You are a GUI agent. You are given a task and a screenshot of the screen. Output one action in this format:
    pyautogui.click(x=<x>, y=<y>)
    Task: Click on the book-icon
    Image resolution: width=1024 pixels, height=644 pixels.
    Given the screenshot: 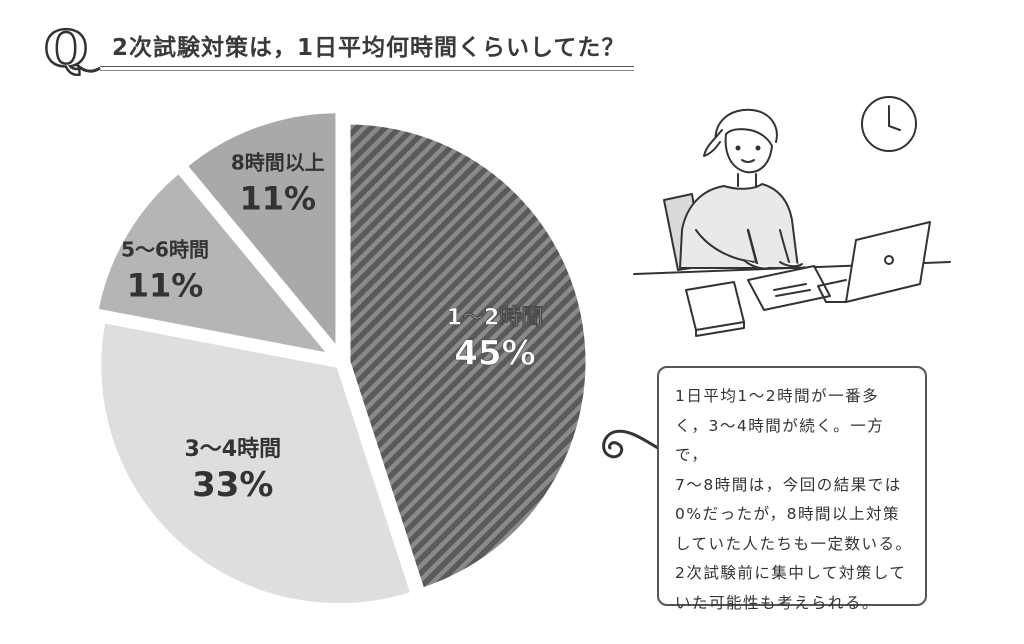 What is the action you would take?
    pyautogui.click(x=715, y=309)
    